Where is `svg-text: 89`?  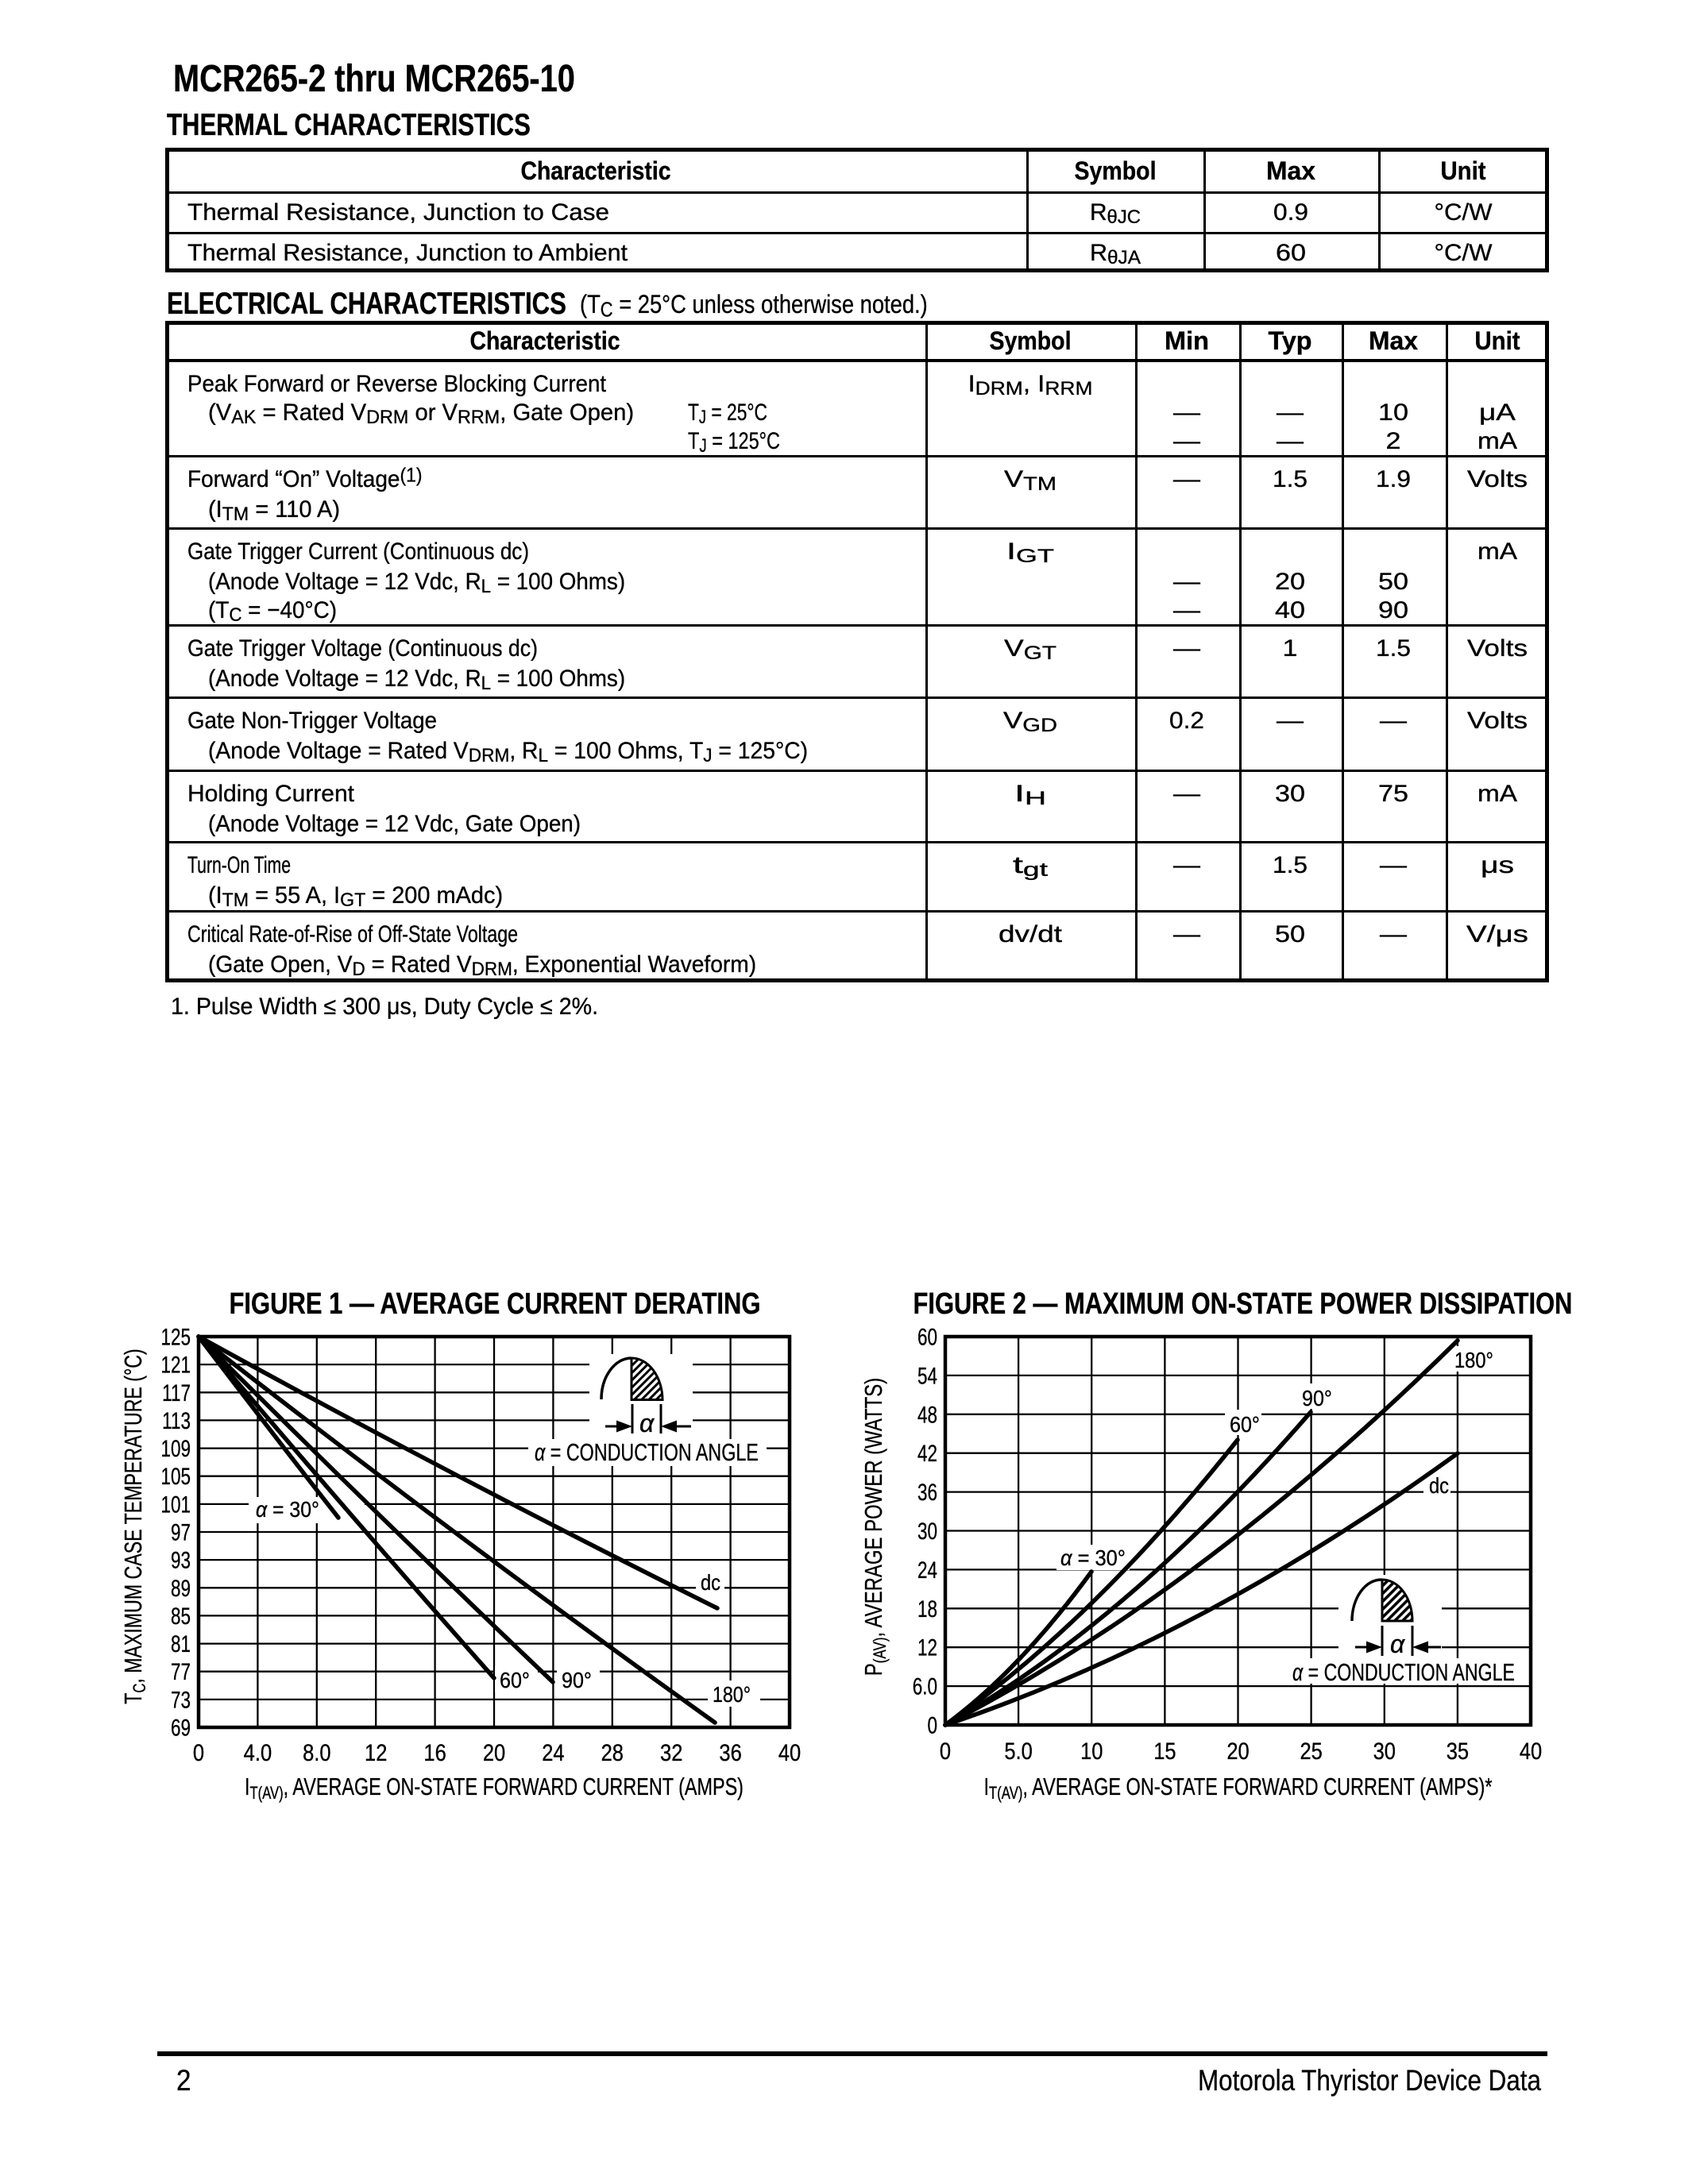
svg-text: 89 is located at coordinates (181, 1588).